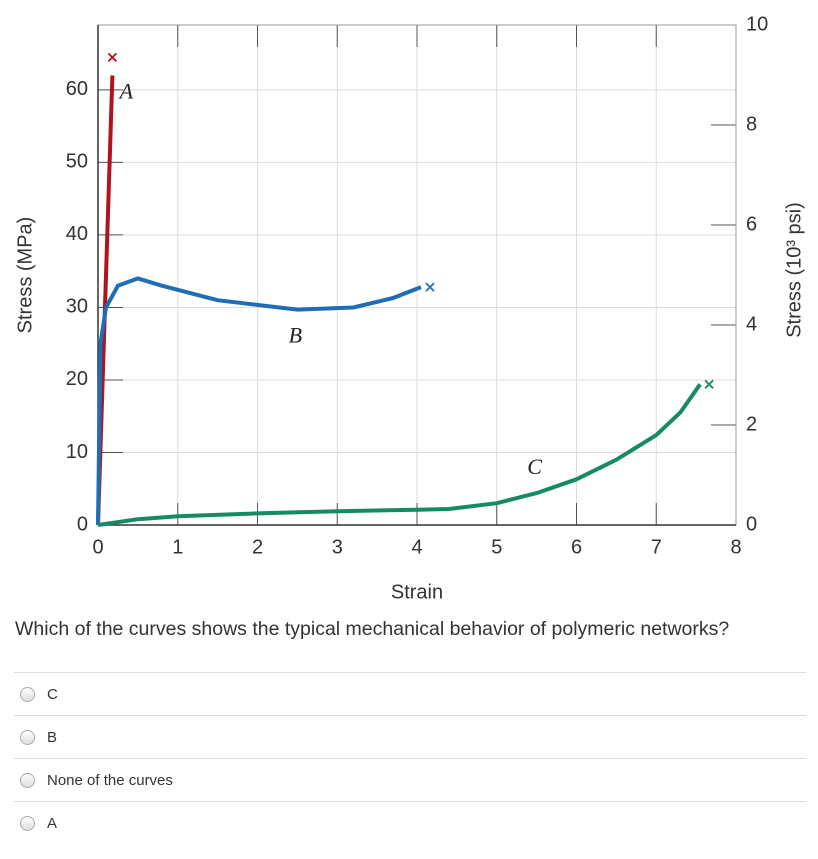 Image resolution: width=818 pixels, height=859 pixels. What do you see at coordinates (751, 124) in the screenshot?
I see `y2-tick-label: 8` at bounding box center [751, 124].